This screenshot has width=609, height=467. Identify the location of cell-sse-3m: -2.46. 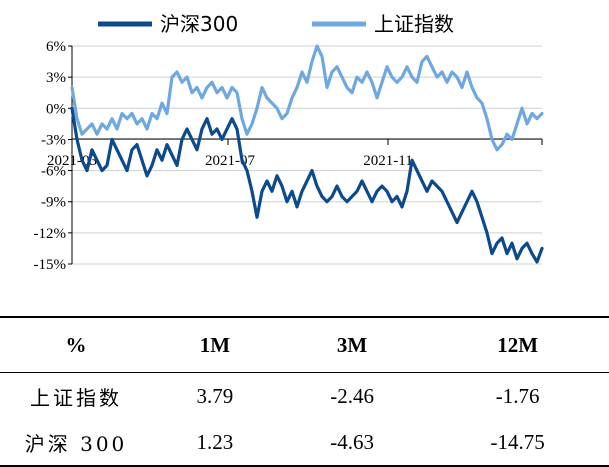
(352, 395).